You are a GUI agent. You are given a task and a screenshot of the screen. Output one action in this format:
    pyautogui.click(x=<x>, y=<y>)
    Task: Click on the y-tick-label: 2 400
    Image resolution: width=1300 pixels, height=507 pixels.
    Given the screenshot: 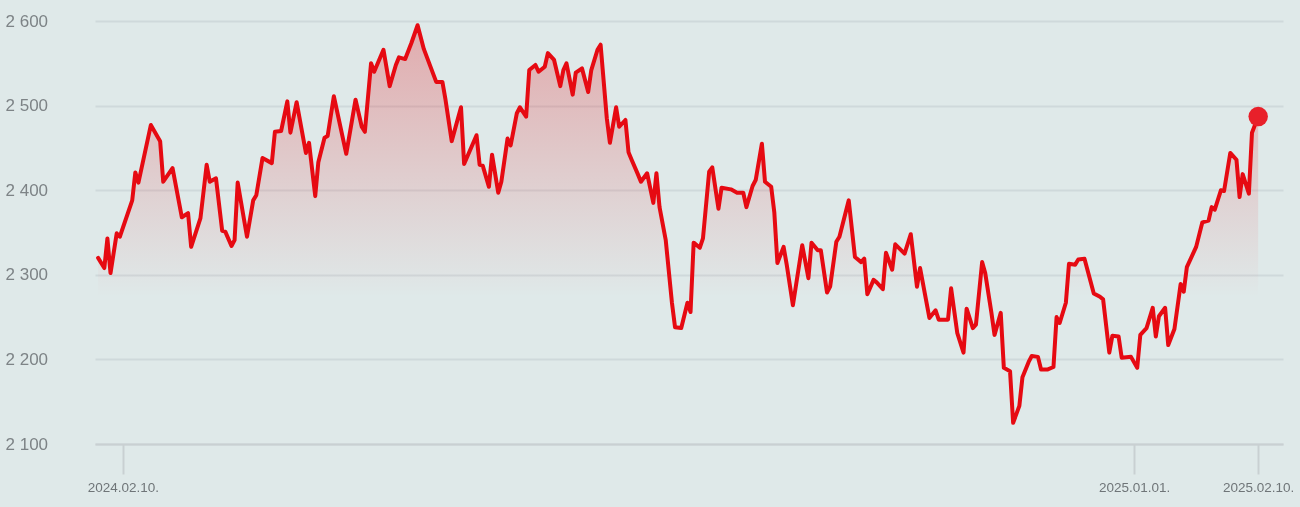 What is the action you would take?
    pyautogui.click(x=27, y=190)
    